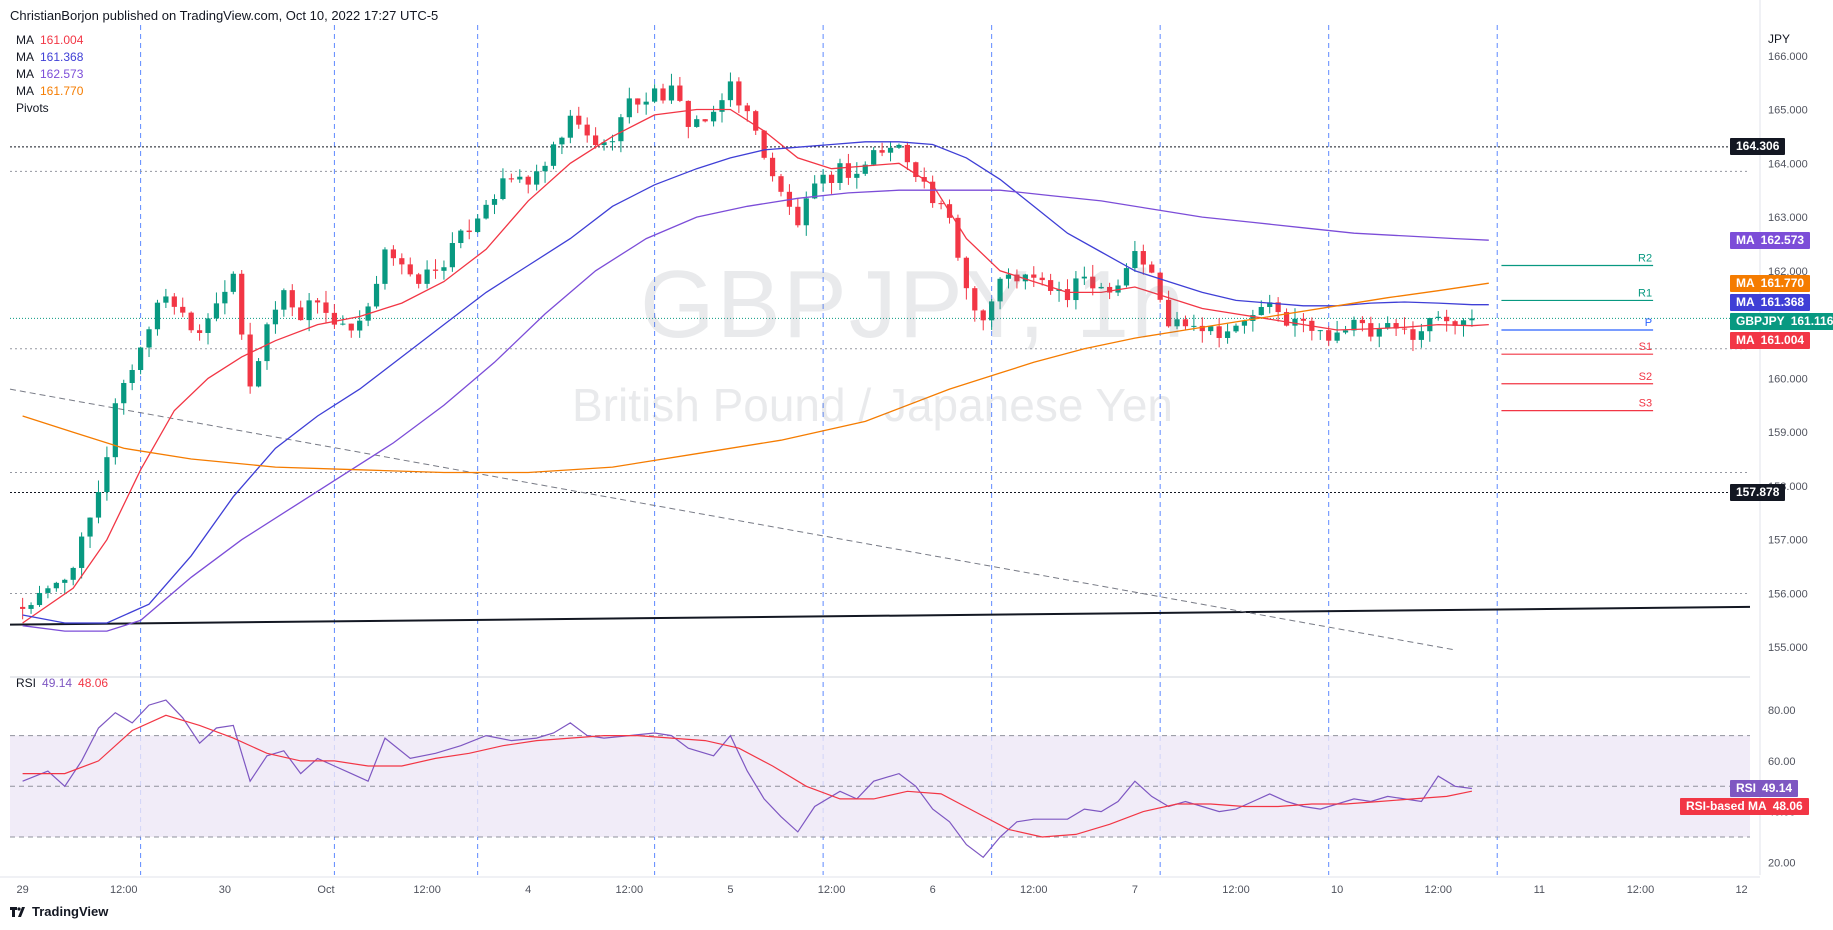 This screenshot has height=930, width=1833. I want to click on tradingview-logo-text: TradingView, so click(70, 911).